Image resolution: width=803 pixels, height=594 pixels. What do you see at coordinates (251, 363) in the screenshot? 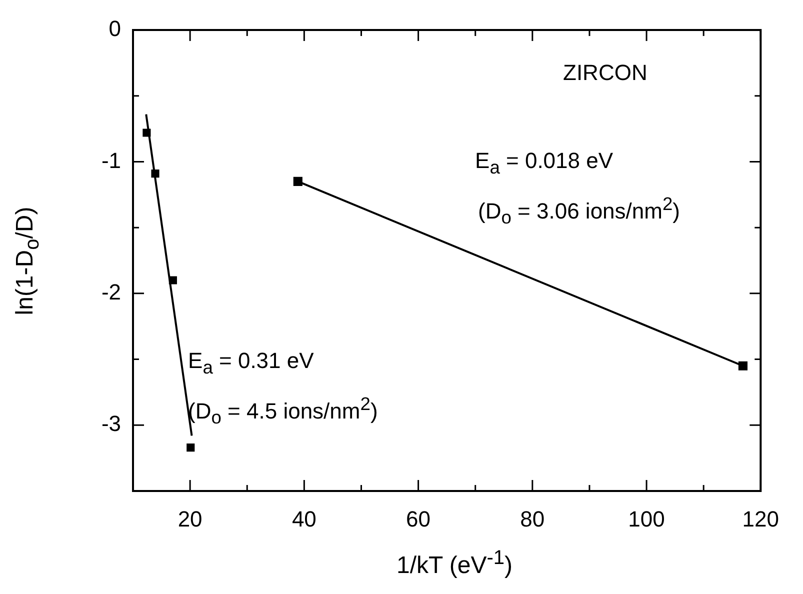
I see `annotation: E$_{a}$ = 0.31 eV` at bounding box center [251, 363].